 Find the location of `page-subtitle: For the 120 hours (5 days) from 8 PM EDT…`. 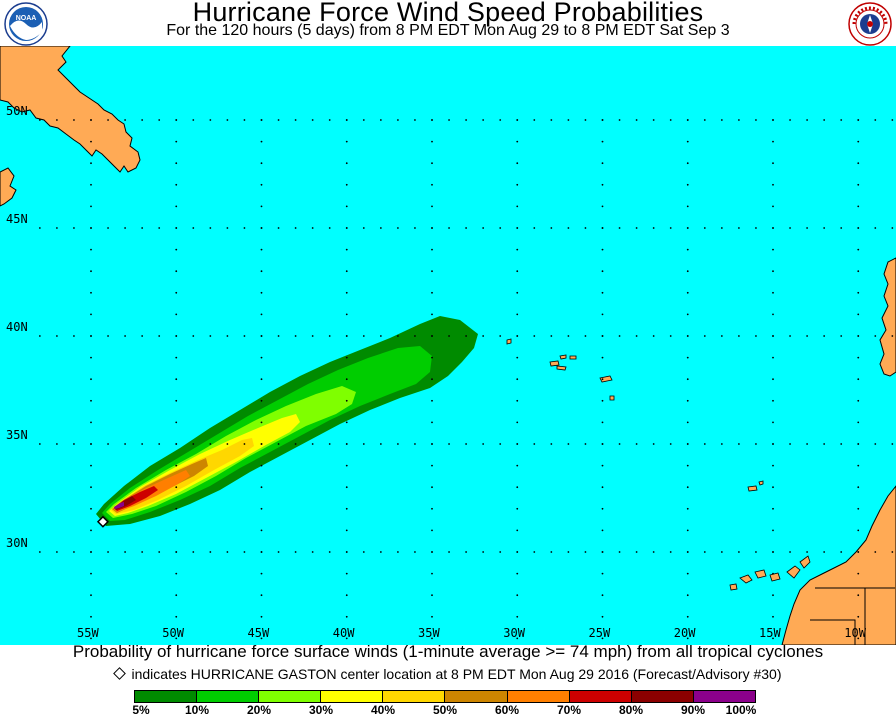

page-subtitle: For the 120 hours (5 days) from 8 PM EDT… is located at coordinates (448, 30).